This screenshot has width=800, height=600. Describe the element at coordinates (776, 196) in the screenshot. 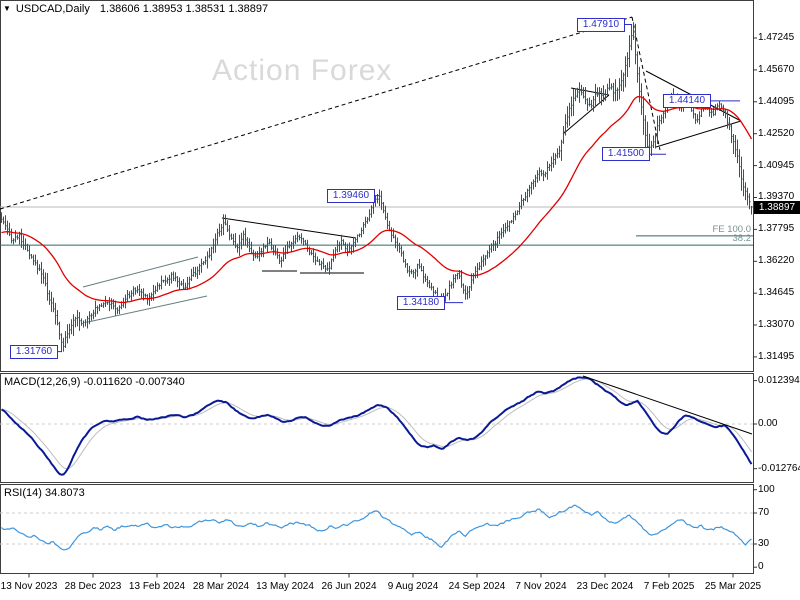

I see `price-axis-label: 1.39370` at that location.